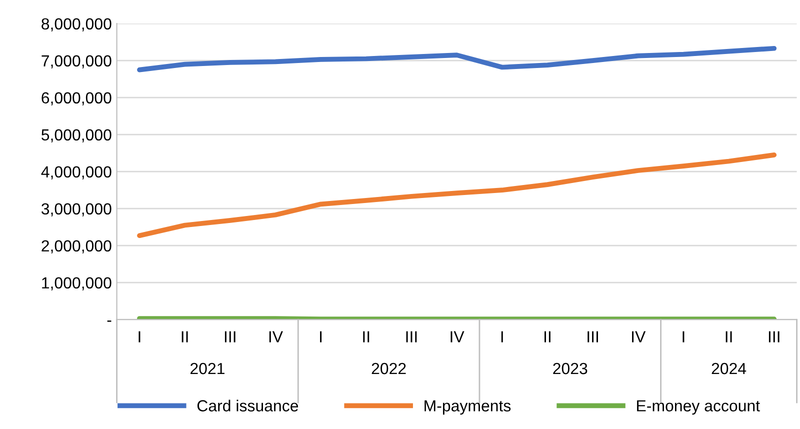 The width and height of the screenshot is (800, 429). Describe the element at coordinates (570, 368) in the screenshot. I see `text: 2023` at that location.